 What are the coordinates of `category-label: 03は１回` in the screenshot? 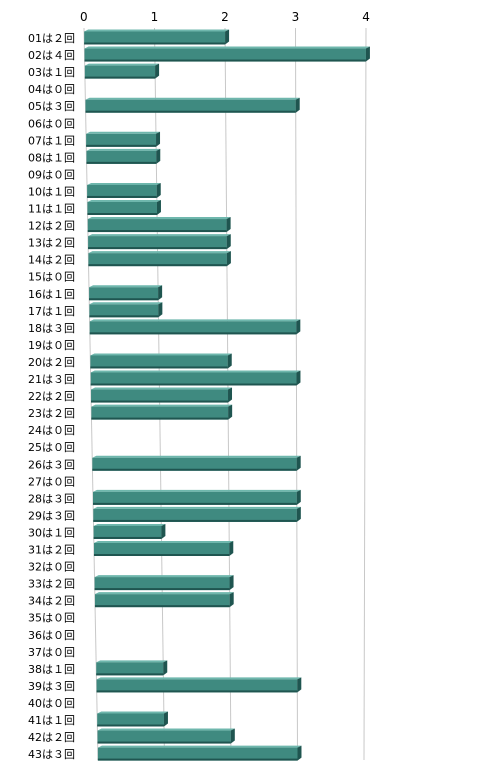 It's located at (51, 72).